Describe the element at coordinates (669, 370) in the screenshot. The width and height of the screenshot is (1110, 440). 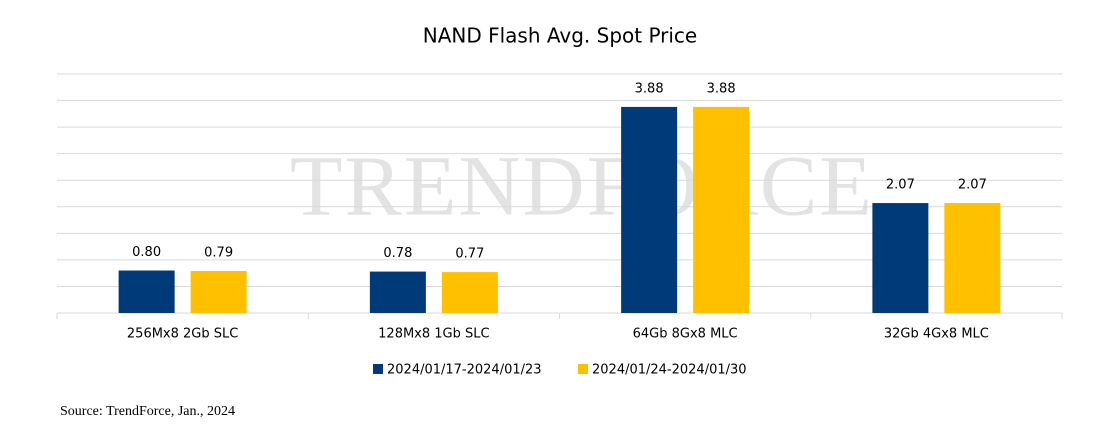
I see `legend-label: 2024/01/24-2024/01/30` at that location.